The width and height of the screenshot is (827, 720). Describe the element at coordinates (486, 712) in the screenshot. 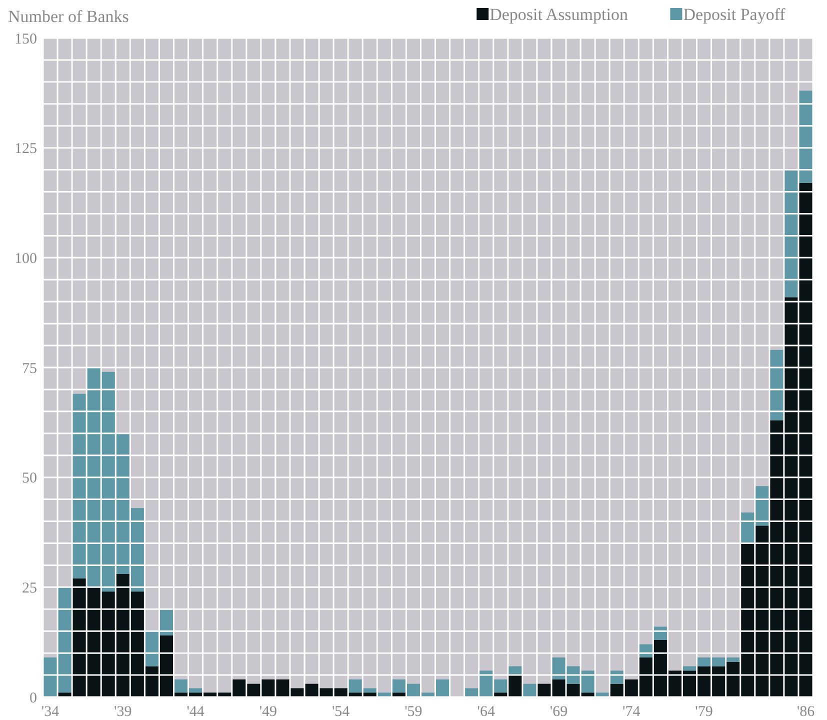

I see `x-tick-label: '64` at that location.